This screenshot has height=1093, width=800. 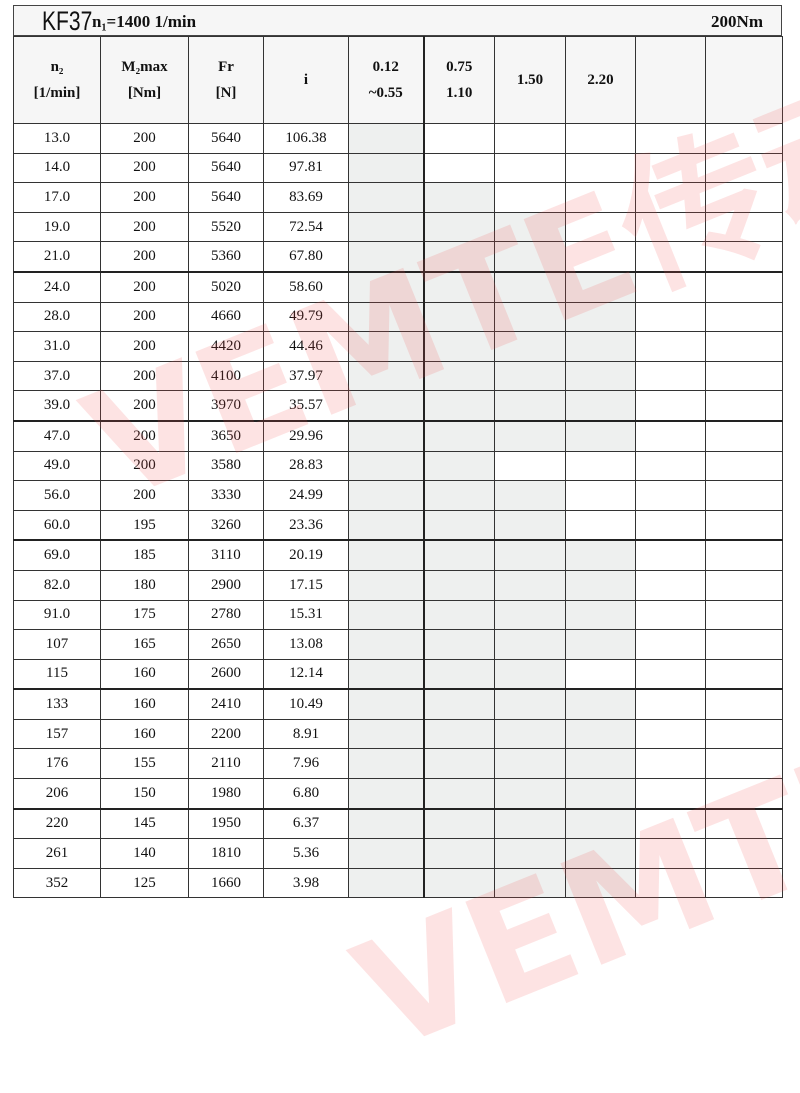 What do you see at coordinates (306, 555) in the screenshot?
I see `cell-i: 20.19` at bounding box center [306, 555].